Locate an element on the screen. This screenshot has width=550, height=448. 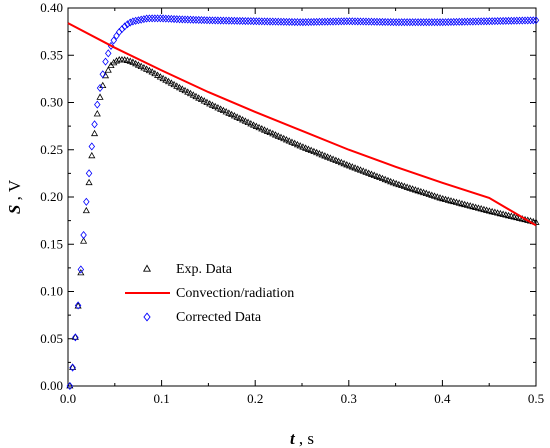
x-tick-label: 0.4 is located at coordinates (442, 398).